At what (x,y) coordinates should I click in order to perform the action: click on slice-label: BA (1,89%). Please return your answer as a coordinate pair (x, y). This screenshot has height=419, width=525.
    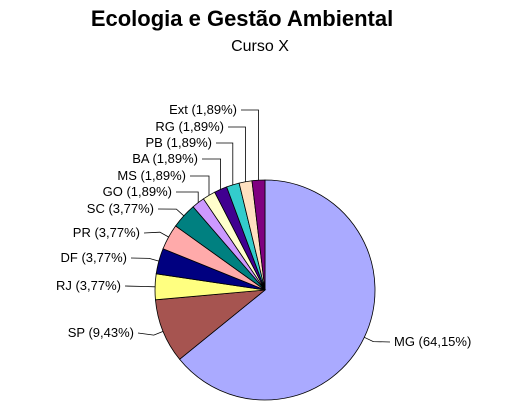
    Looking at the image, I should click on (165, 158).